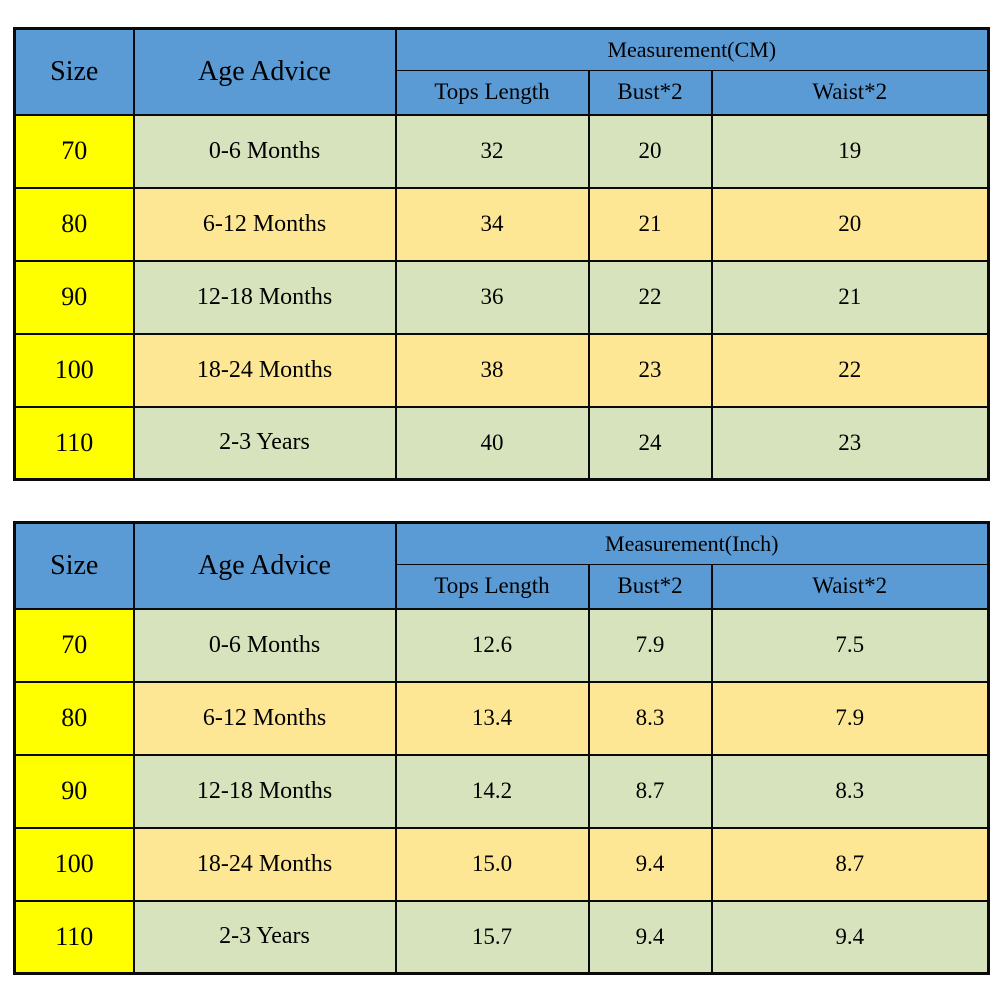 The height and width of the screenshot is (1000, 1000). I want to click on tops-length-value: 36, so click(492, 297).